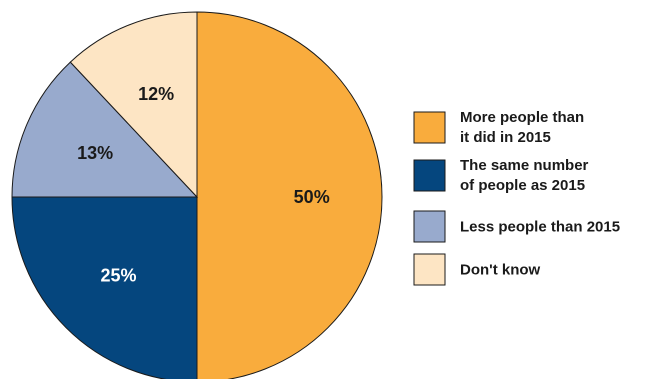 Image resolution: width=652 pixels, height=379 pixels. What do you see at coordinates (522, 117) in the screenshot?
I see `legend-label-0-line-0: More people than` at bounding box center [522, 117].